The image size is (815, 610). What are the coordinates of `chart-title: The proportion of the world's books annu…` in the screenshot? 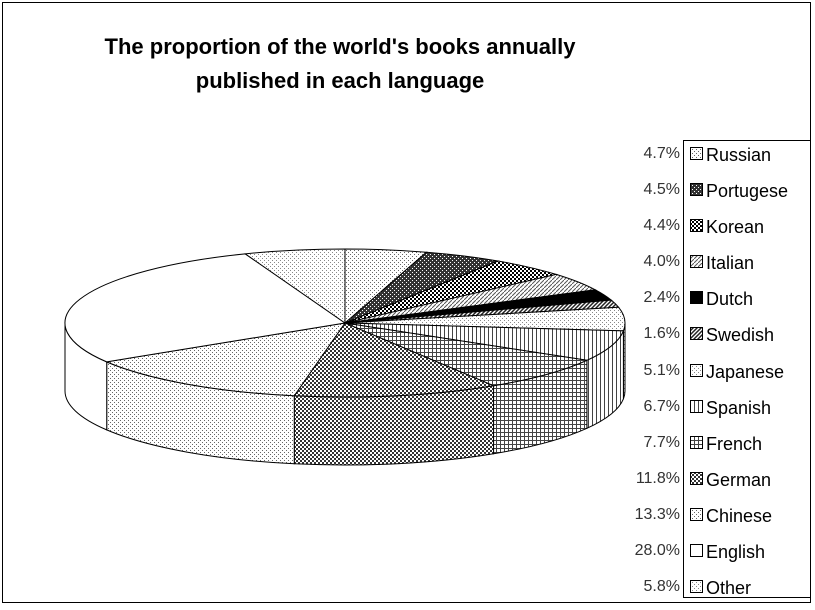 It's located at (340, 64).